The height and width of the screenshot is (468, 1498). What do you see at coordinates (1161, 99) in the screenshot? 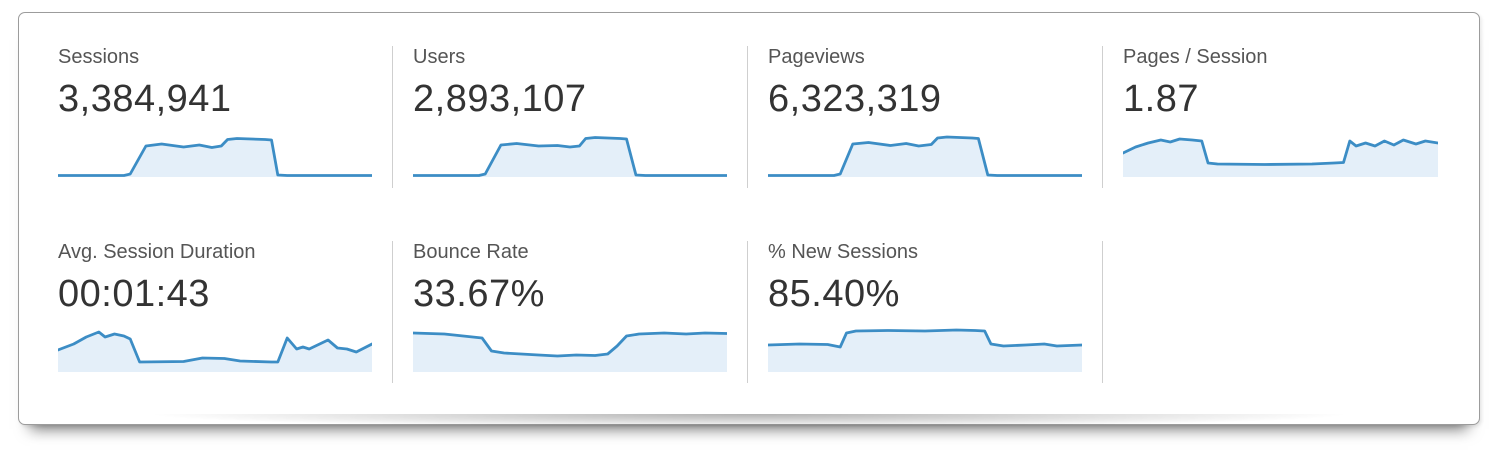
I see `metric-value: 1.87` at bounding box center [1161, 99].